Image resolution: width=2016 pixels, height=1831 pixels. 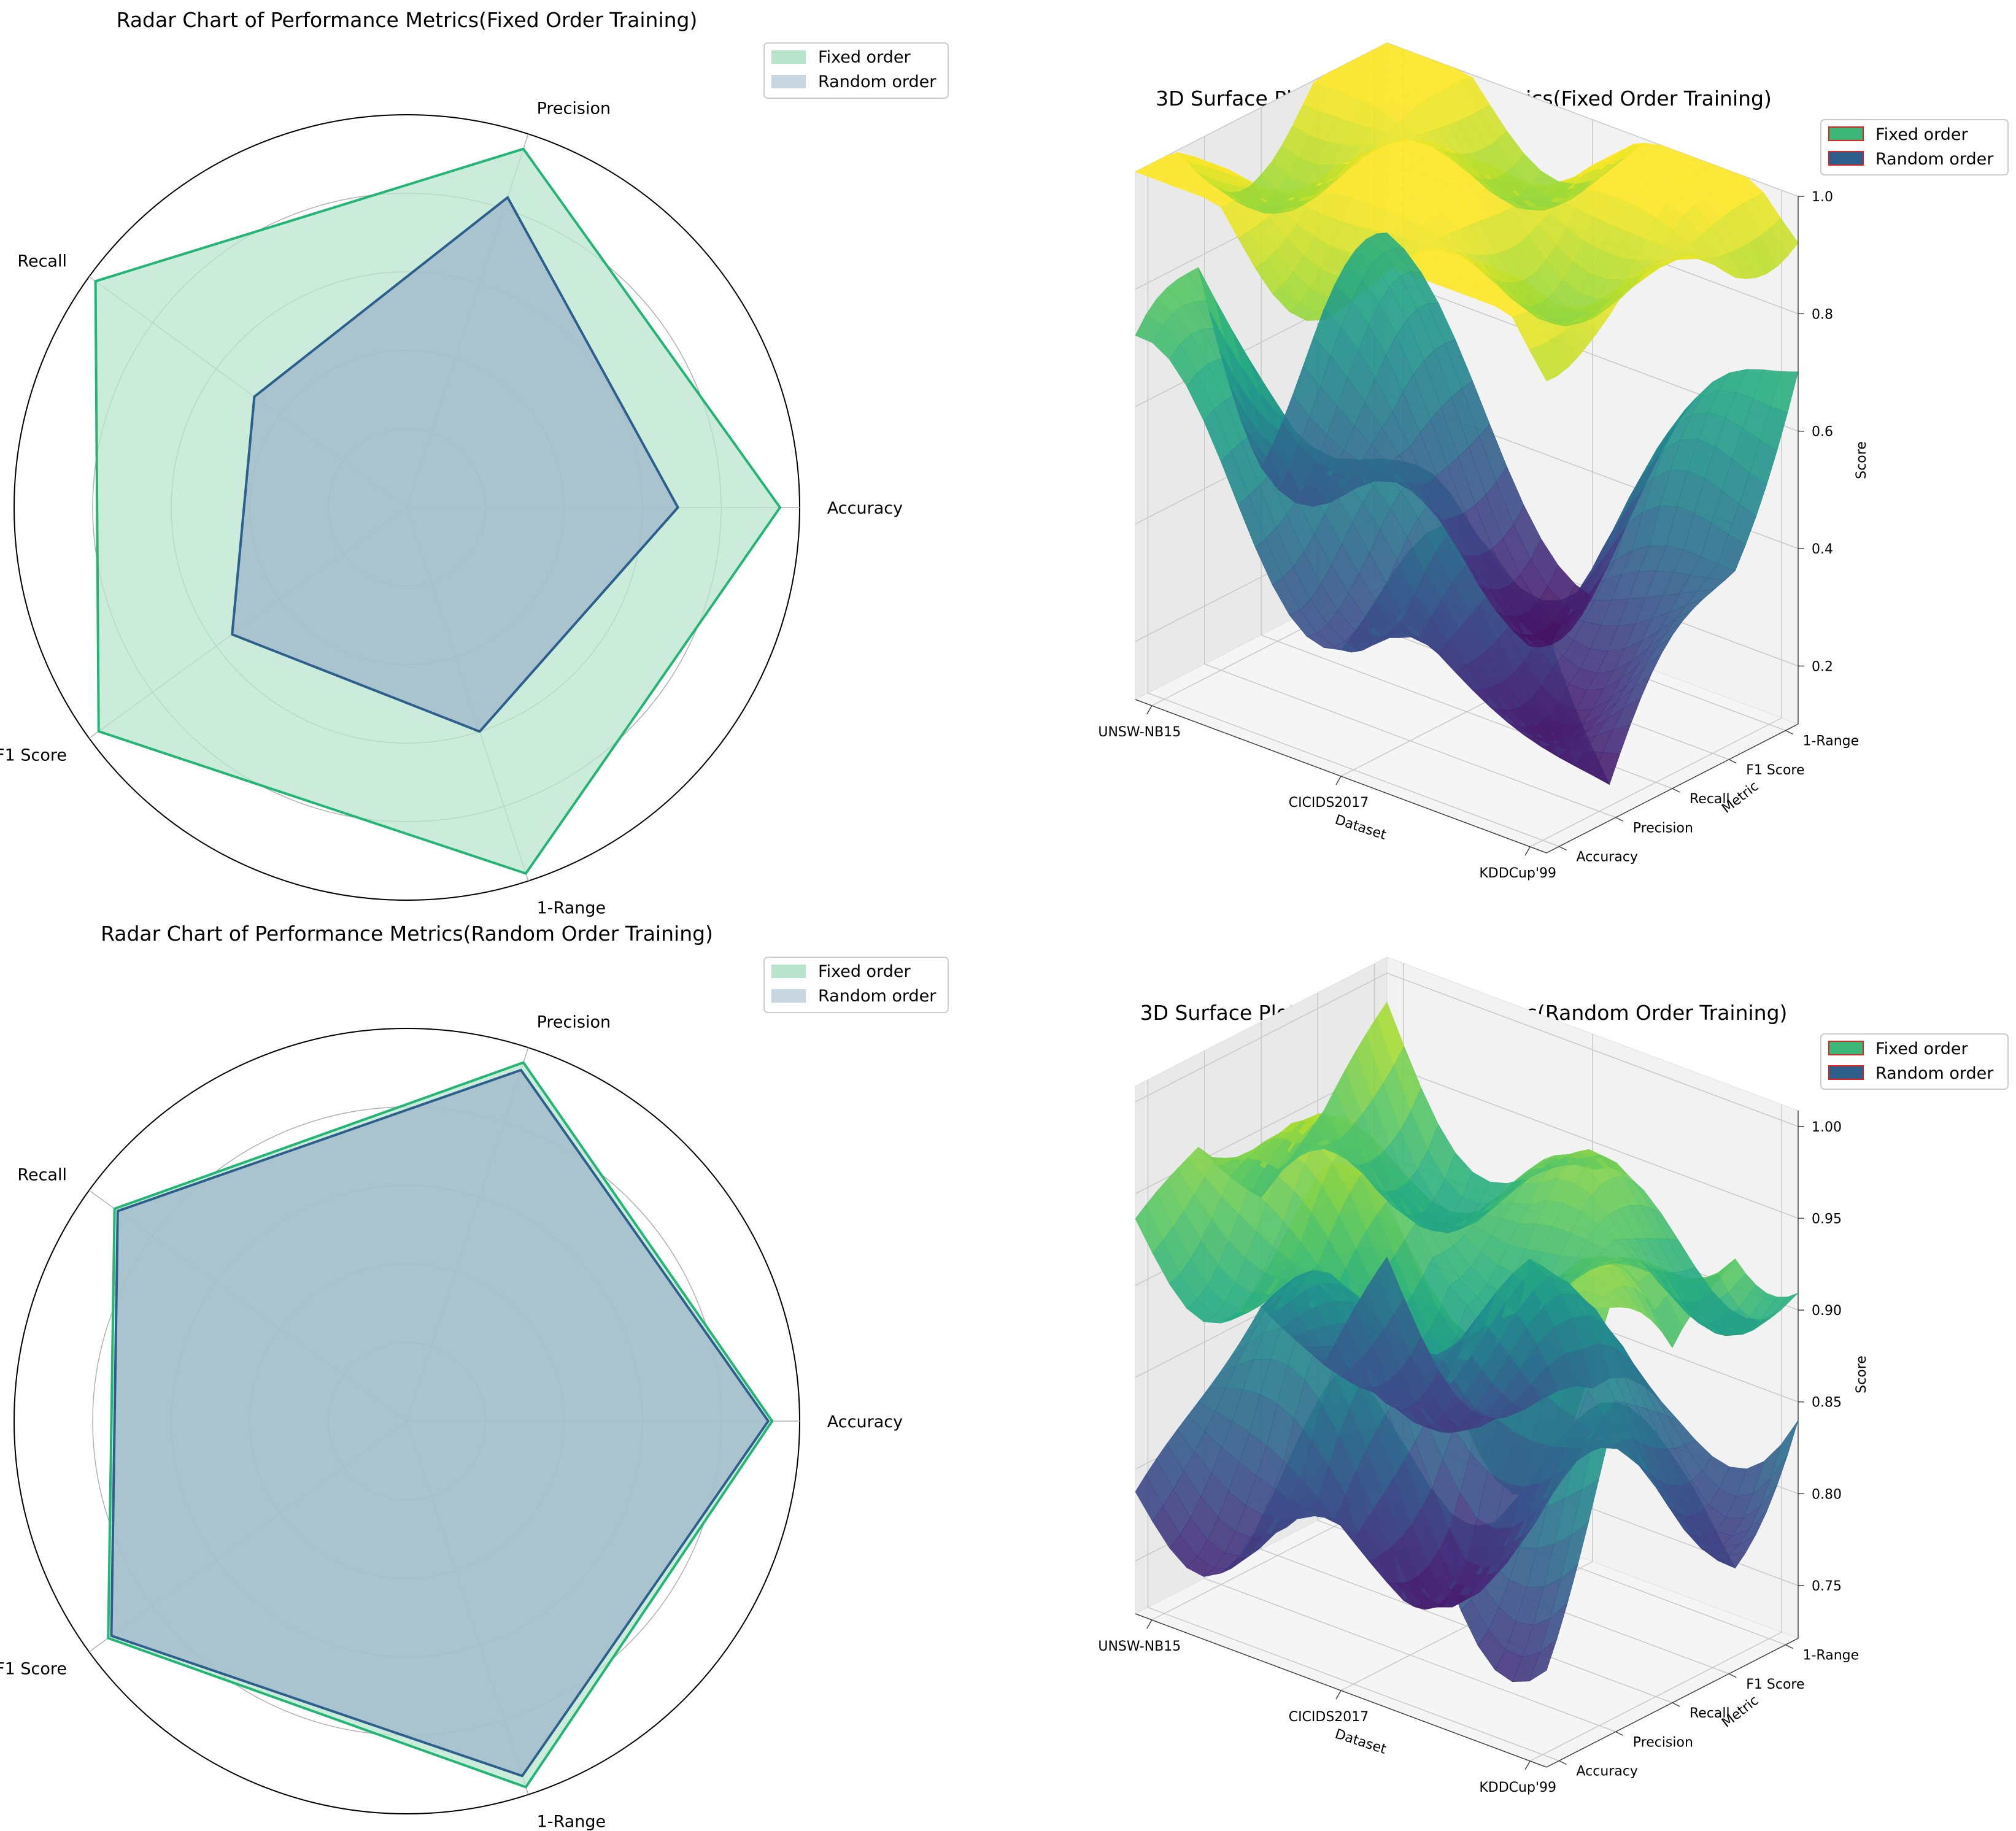 I want to click on z-tick-label: 0.75, so click(x=1827, y=1586).